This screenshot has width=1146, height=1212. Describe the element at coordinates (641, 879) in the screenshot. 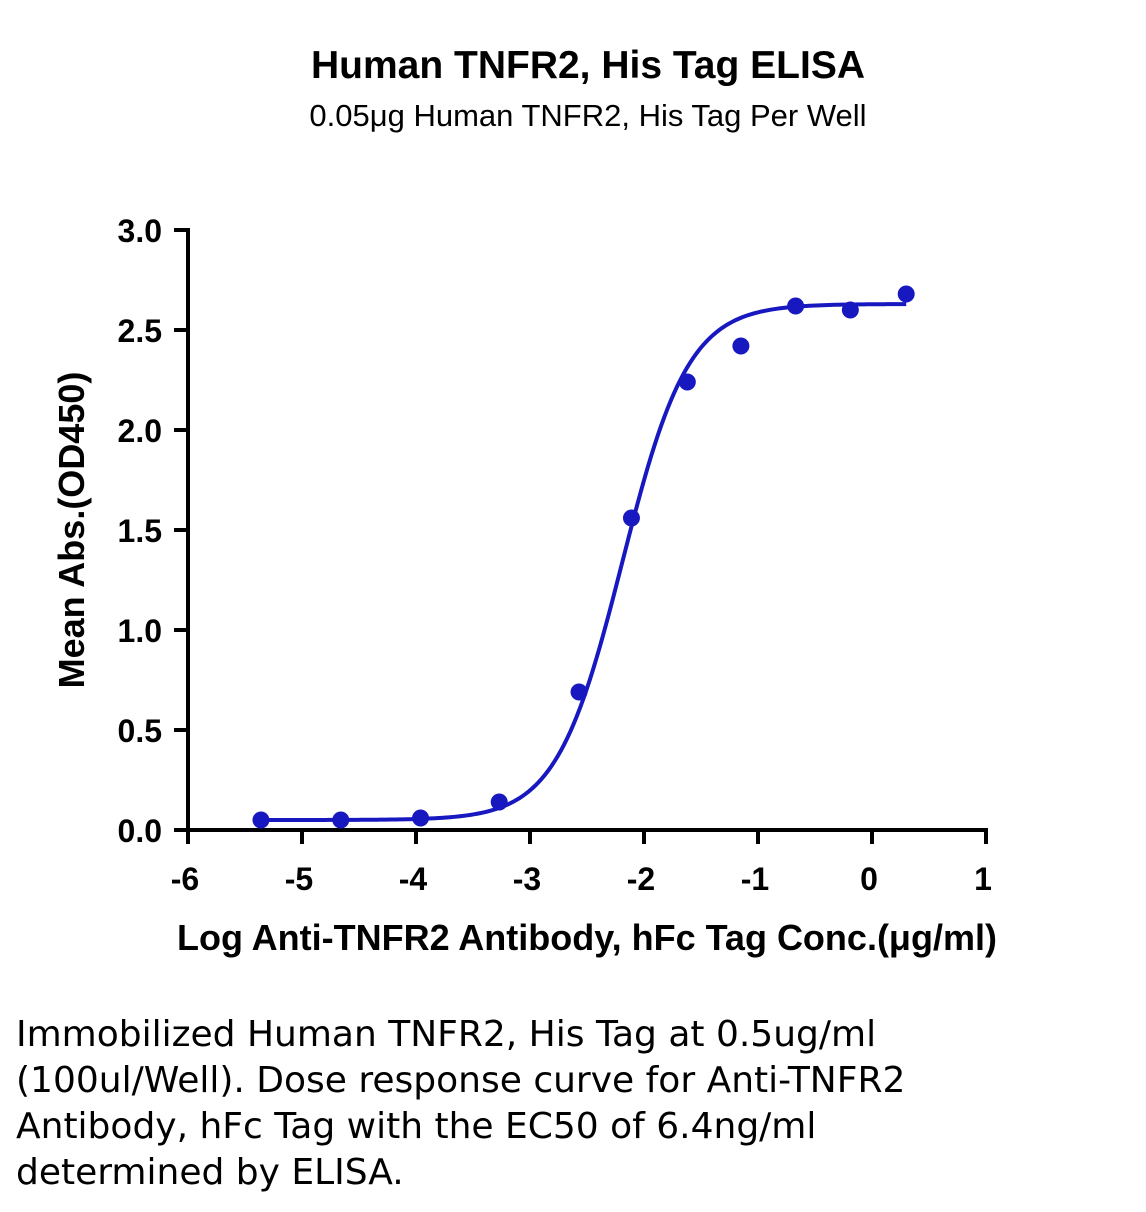

I see `x-tick-label: -2` at that location.